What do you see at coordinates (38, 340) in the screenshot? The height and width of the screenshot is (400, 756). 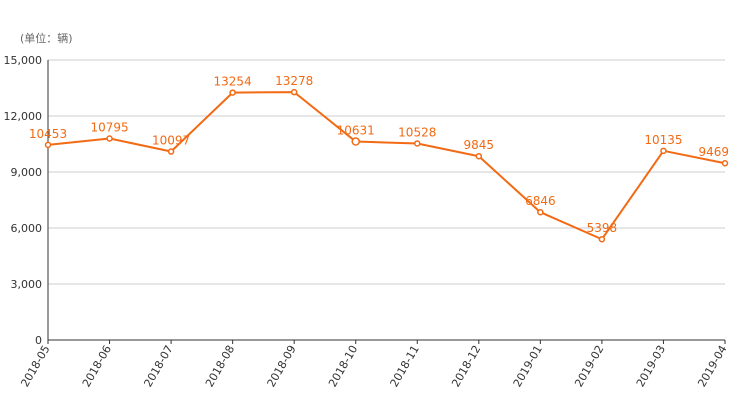 I see `y-tick-label: 0` at bounding box center [38, 340].